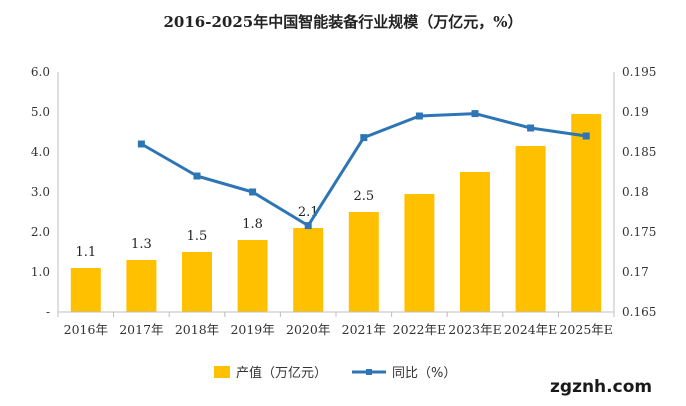  I want to click on left-tick-label: 2.0, so click(40, 232).